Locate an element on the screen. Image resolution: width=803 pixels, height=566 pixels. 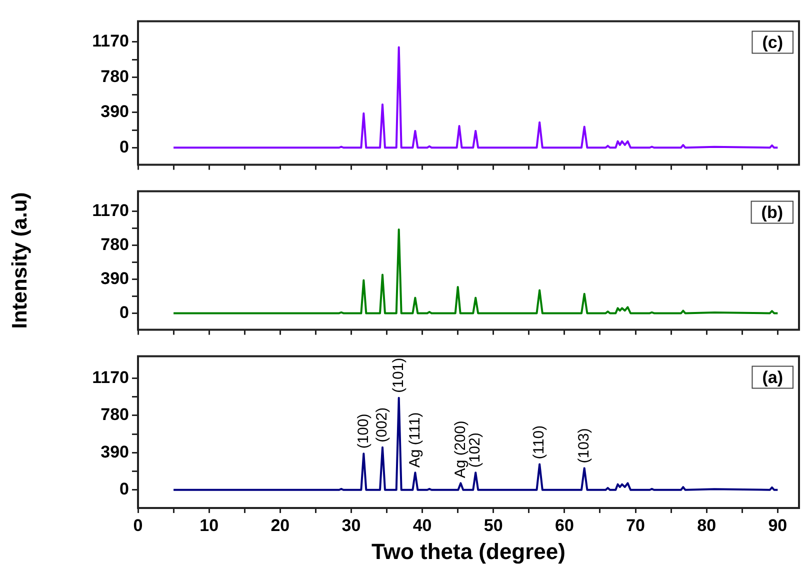
annotation: (110) is located at coordinates (539, 442).